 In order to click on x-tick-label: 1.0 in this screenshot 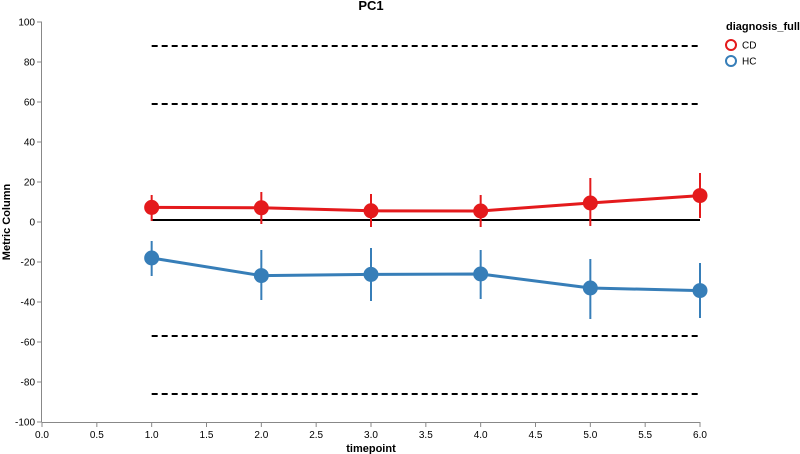, I will do `click(152, 435)`.